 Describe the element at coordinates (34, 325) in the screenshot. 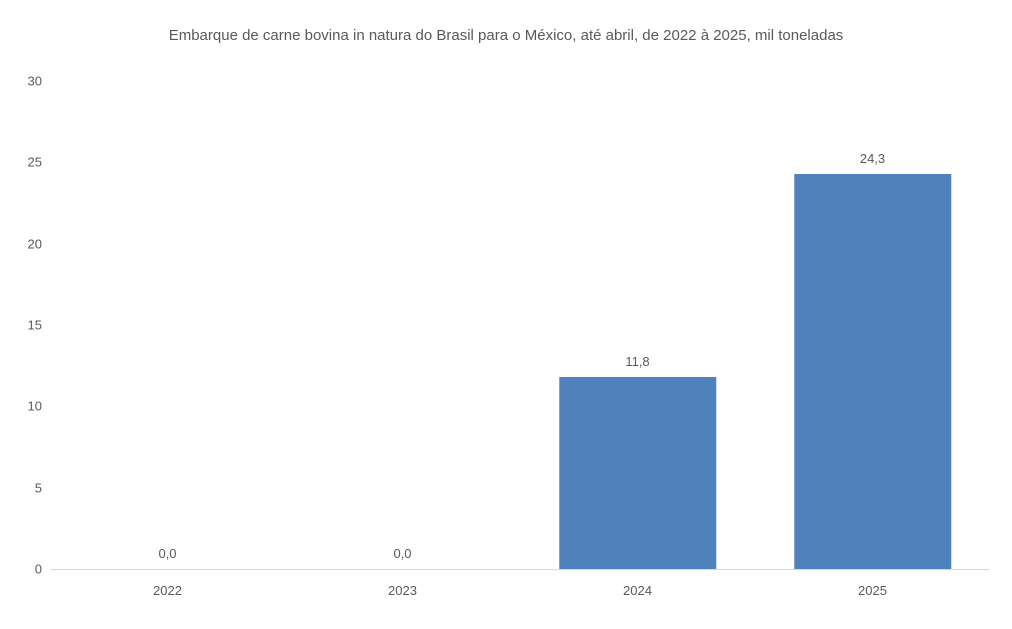

I see `y-tick-label: 15` at that location.